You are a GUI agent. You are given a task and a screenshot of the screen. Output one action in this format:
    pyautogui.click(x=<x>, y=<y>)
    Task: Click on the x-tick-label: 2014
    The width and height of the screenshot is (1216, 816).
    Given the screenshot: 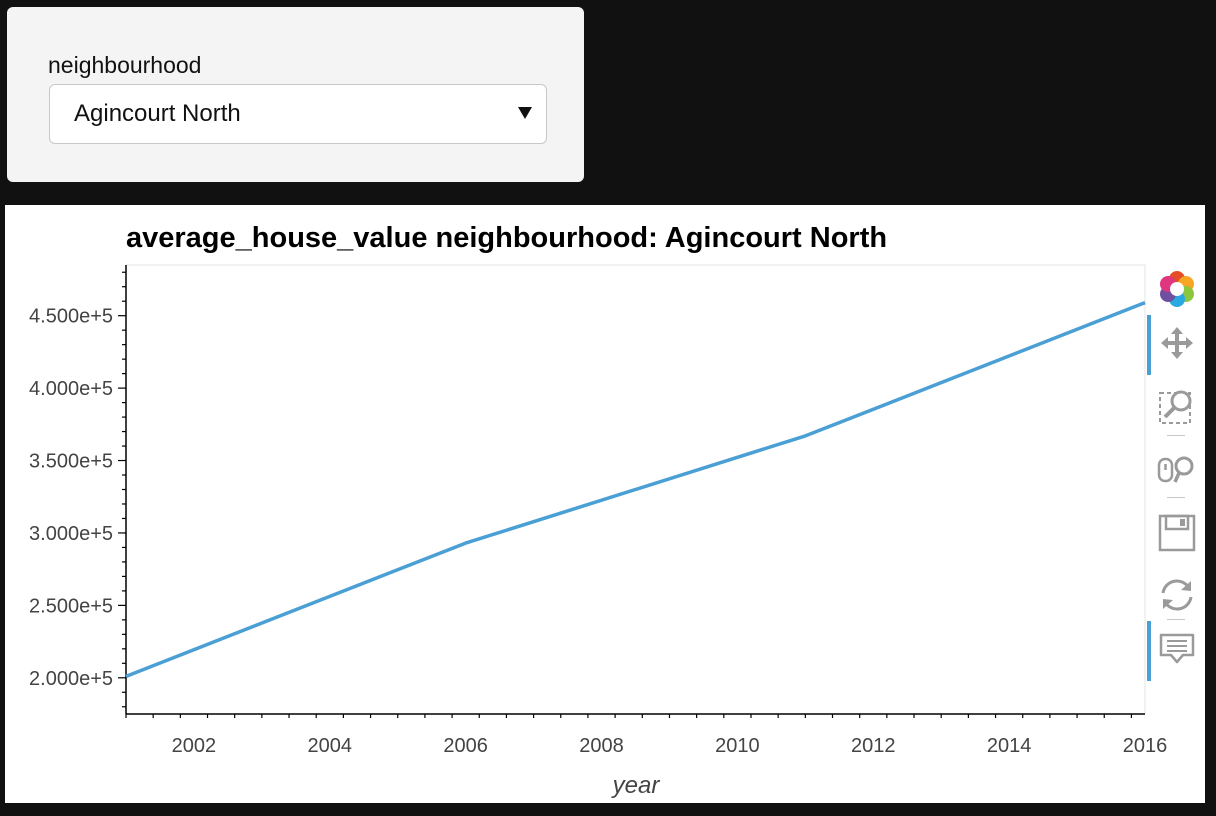 What is the action you would take?
    pyautogui.click(x=1009, y=746)
    